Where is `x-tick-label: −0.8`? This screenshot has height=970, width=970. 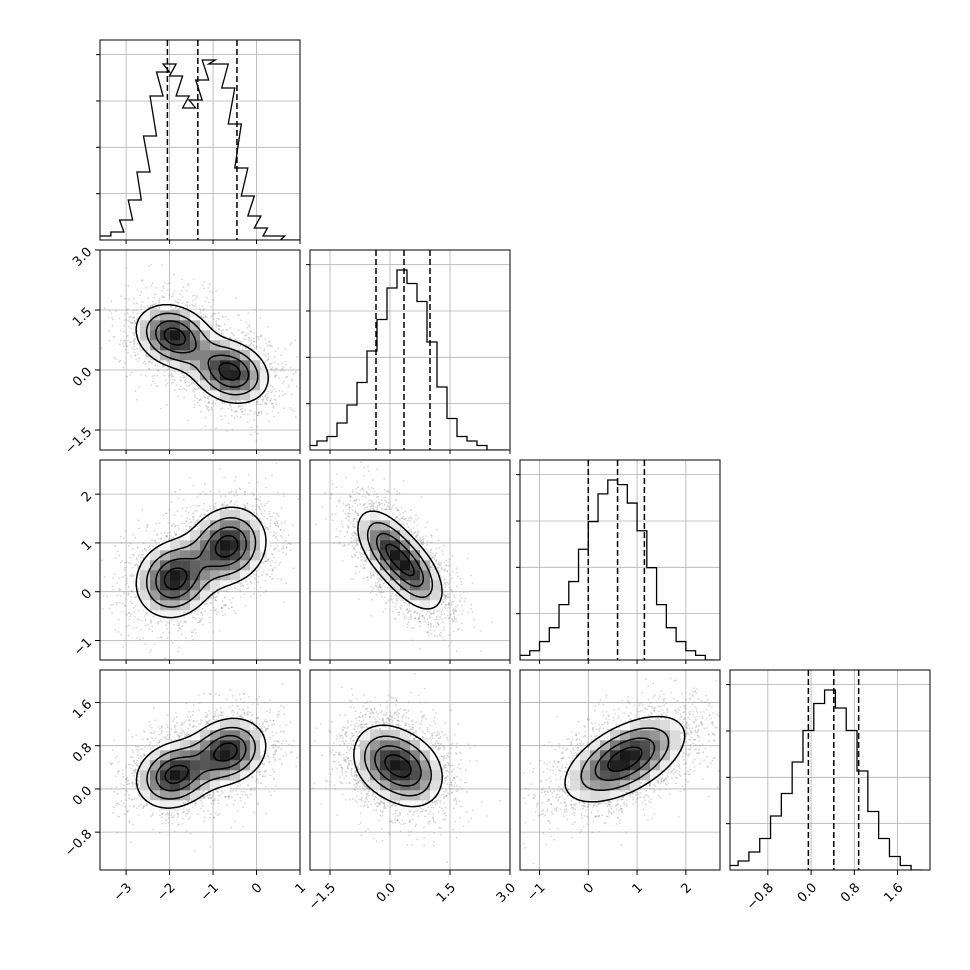
x-tick-label: −0.8 is located at coordinates (760, 896).